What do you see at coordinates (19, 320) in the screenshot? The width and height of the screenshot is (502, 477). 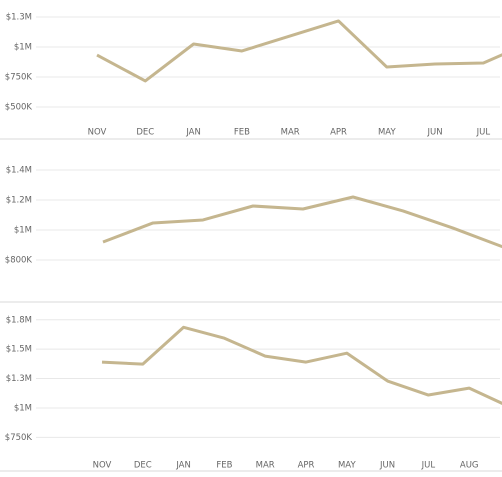 I see `y-tick-label: $1.8M` at bounding box center [19, 320].